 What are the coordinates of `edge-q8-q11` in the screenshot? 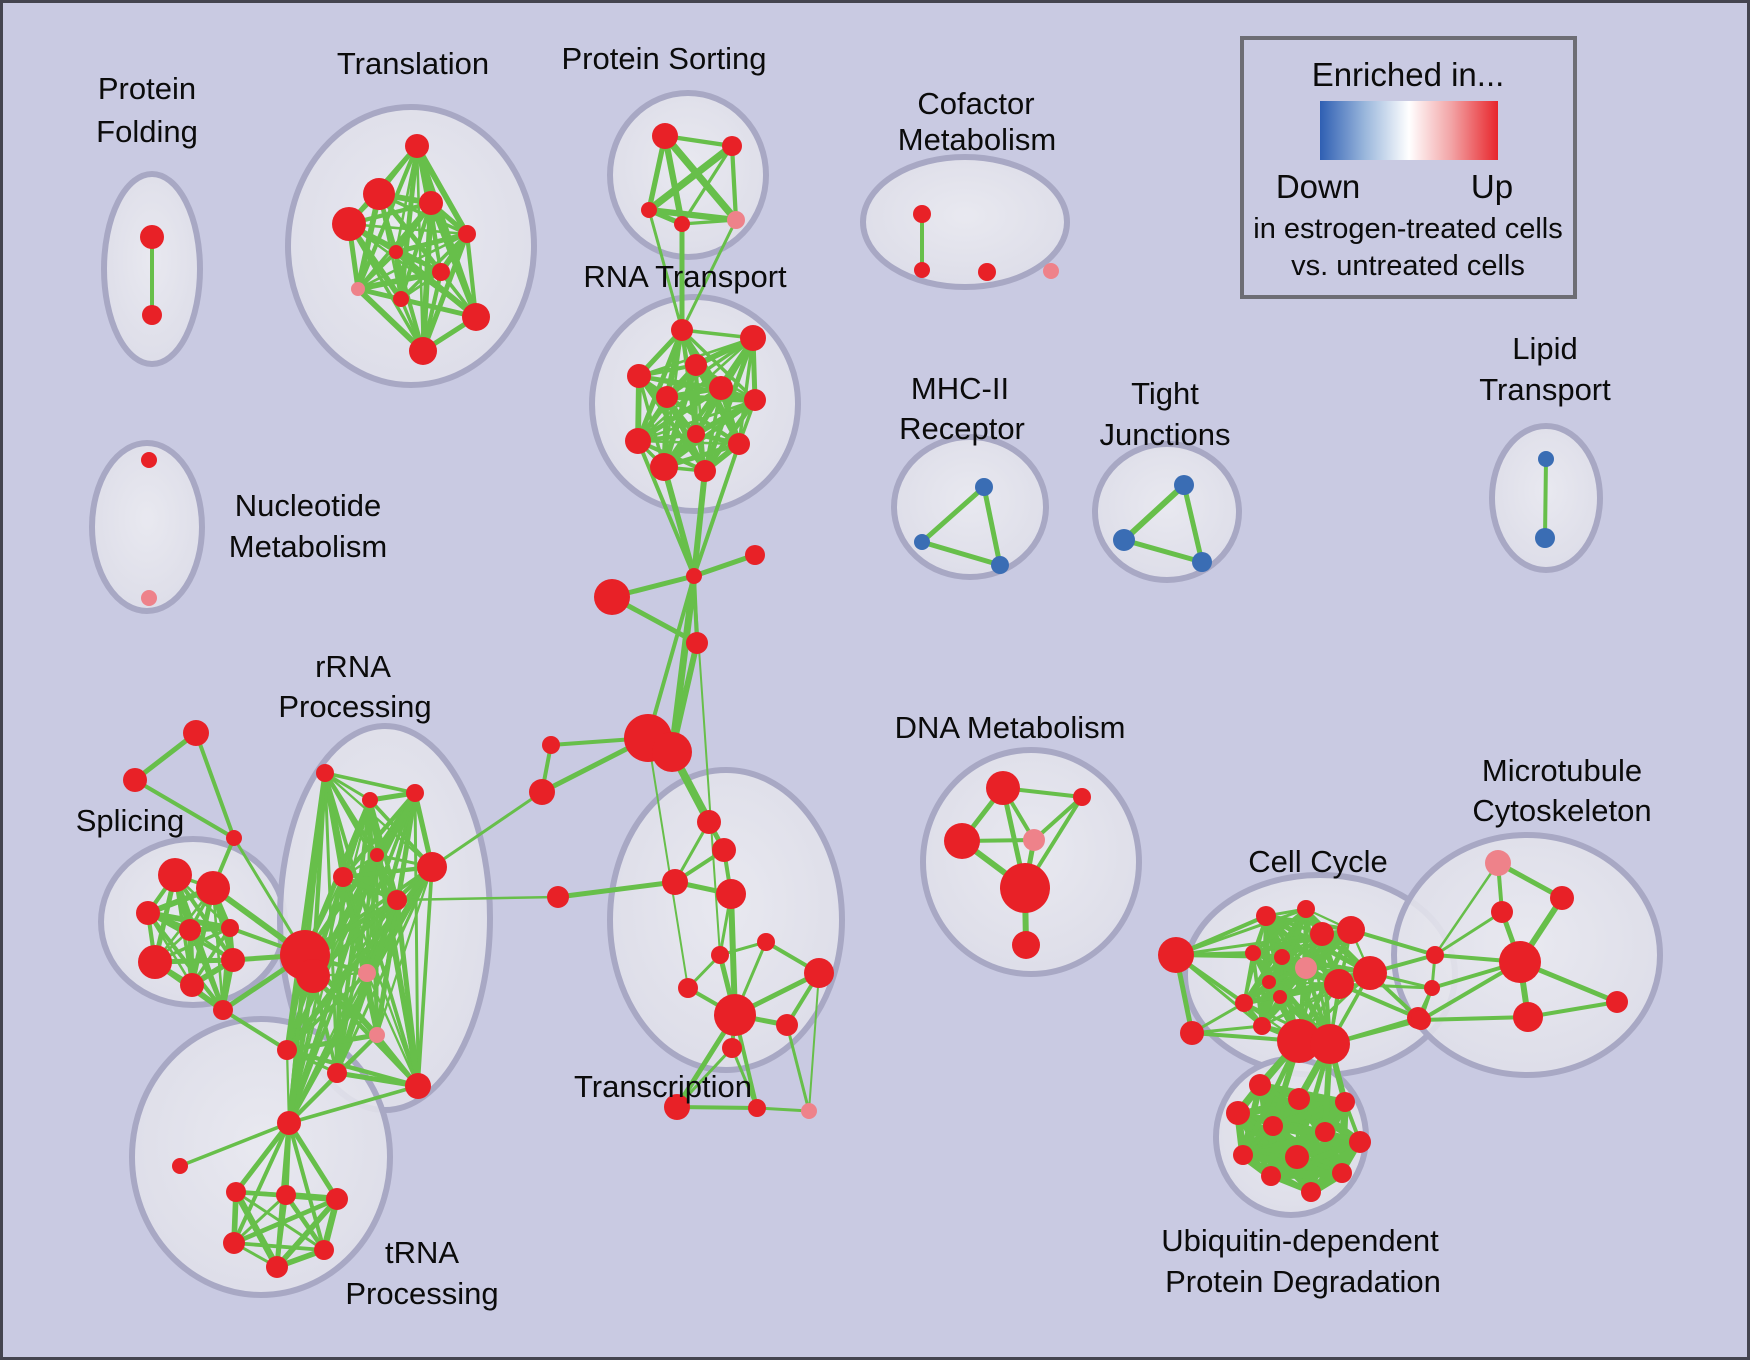 It's located at (392, 1029).